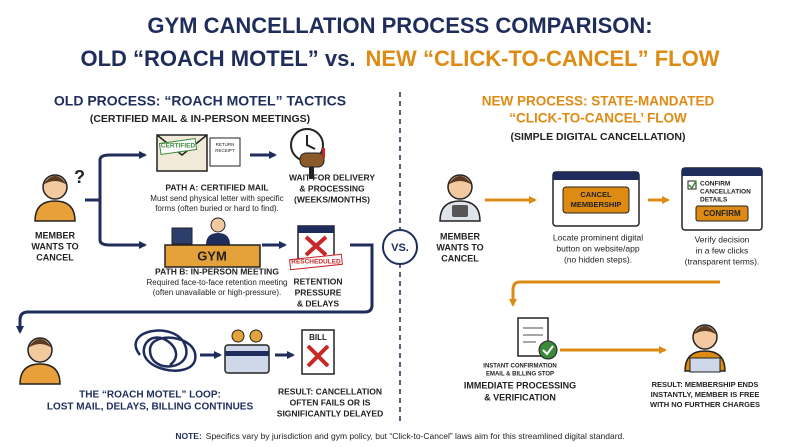 Image resolution: width=800 pixels, height=447 pixels. I want to click on gym-desk, so click(212, 256).